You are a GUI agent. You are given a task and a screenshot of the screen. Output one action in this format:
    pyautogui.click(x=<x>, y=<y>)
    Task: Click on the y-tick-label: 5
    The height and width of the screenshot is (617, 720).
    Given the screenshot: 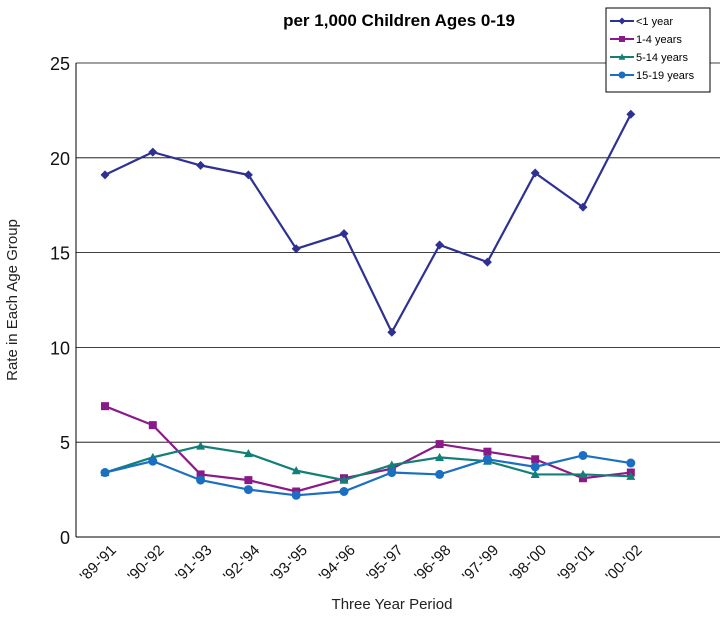 What is the action you would take?
    pyautogui.click(x=65, y=443)
    